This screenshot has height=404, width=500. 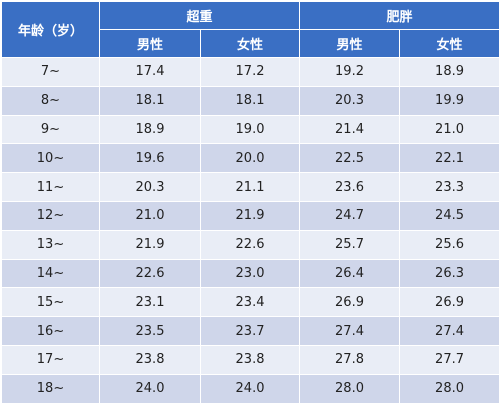 I want to click on obesity-male-cell: 27.8, so click(x=350, y=359).